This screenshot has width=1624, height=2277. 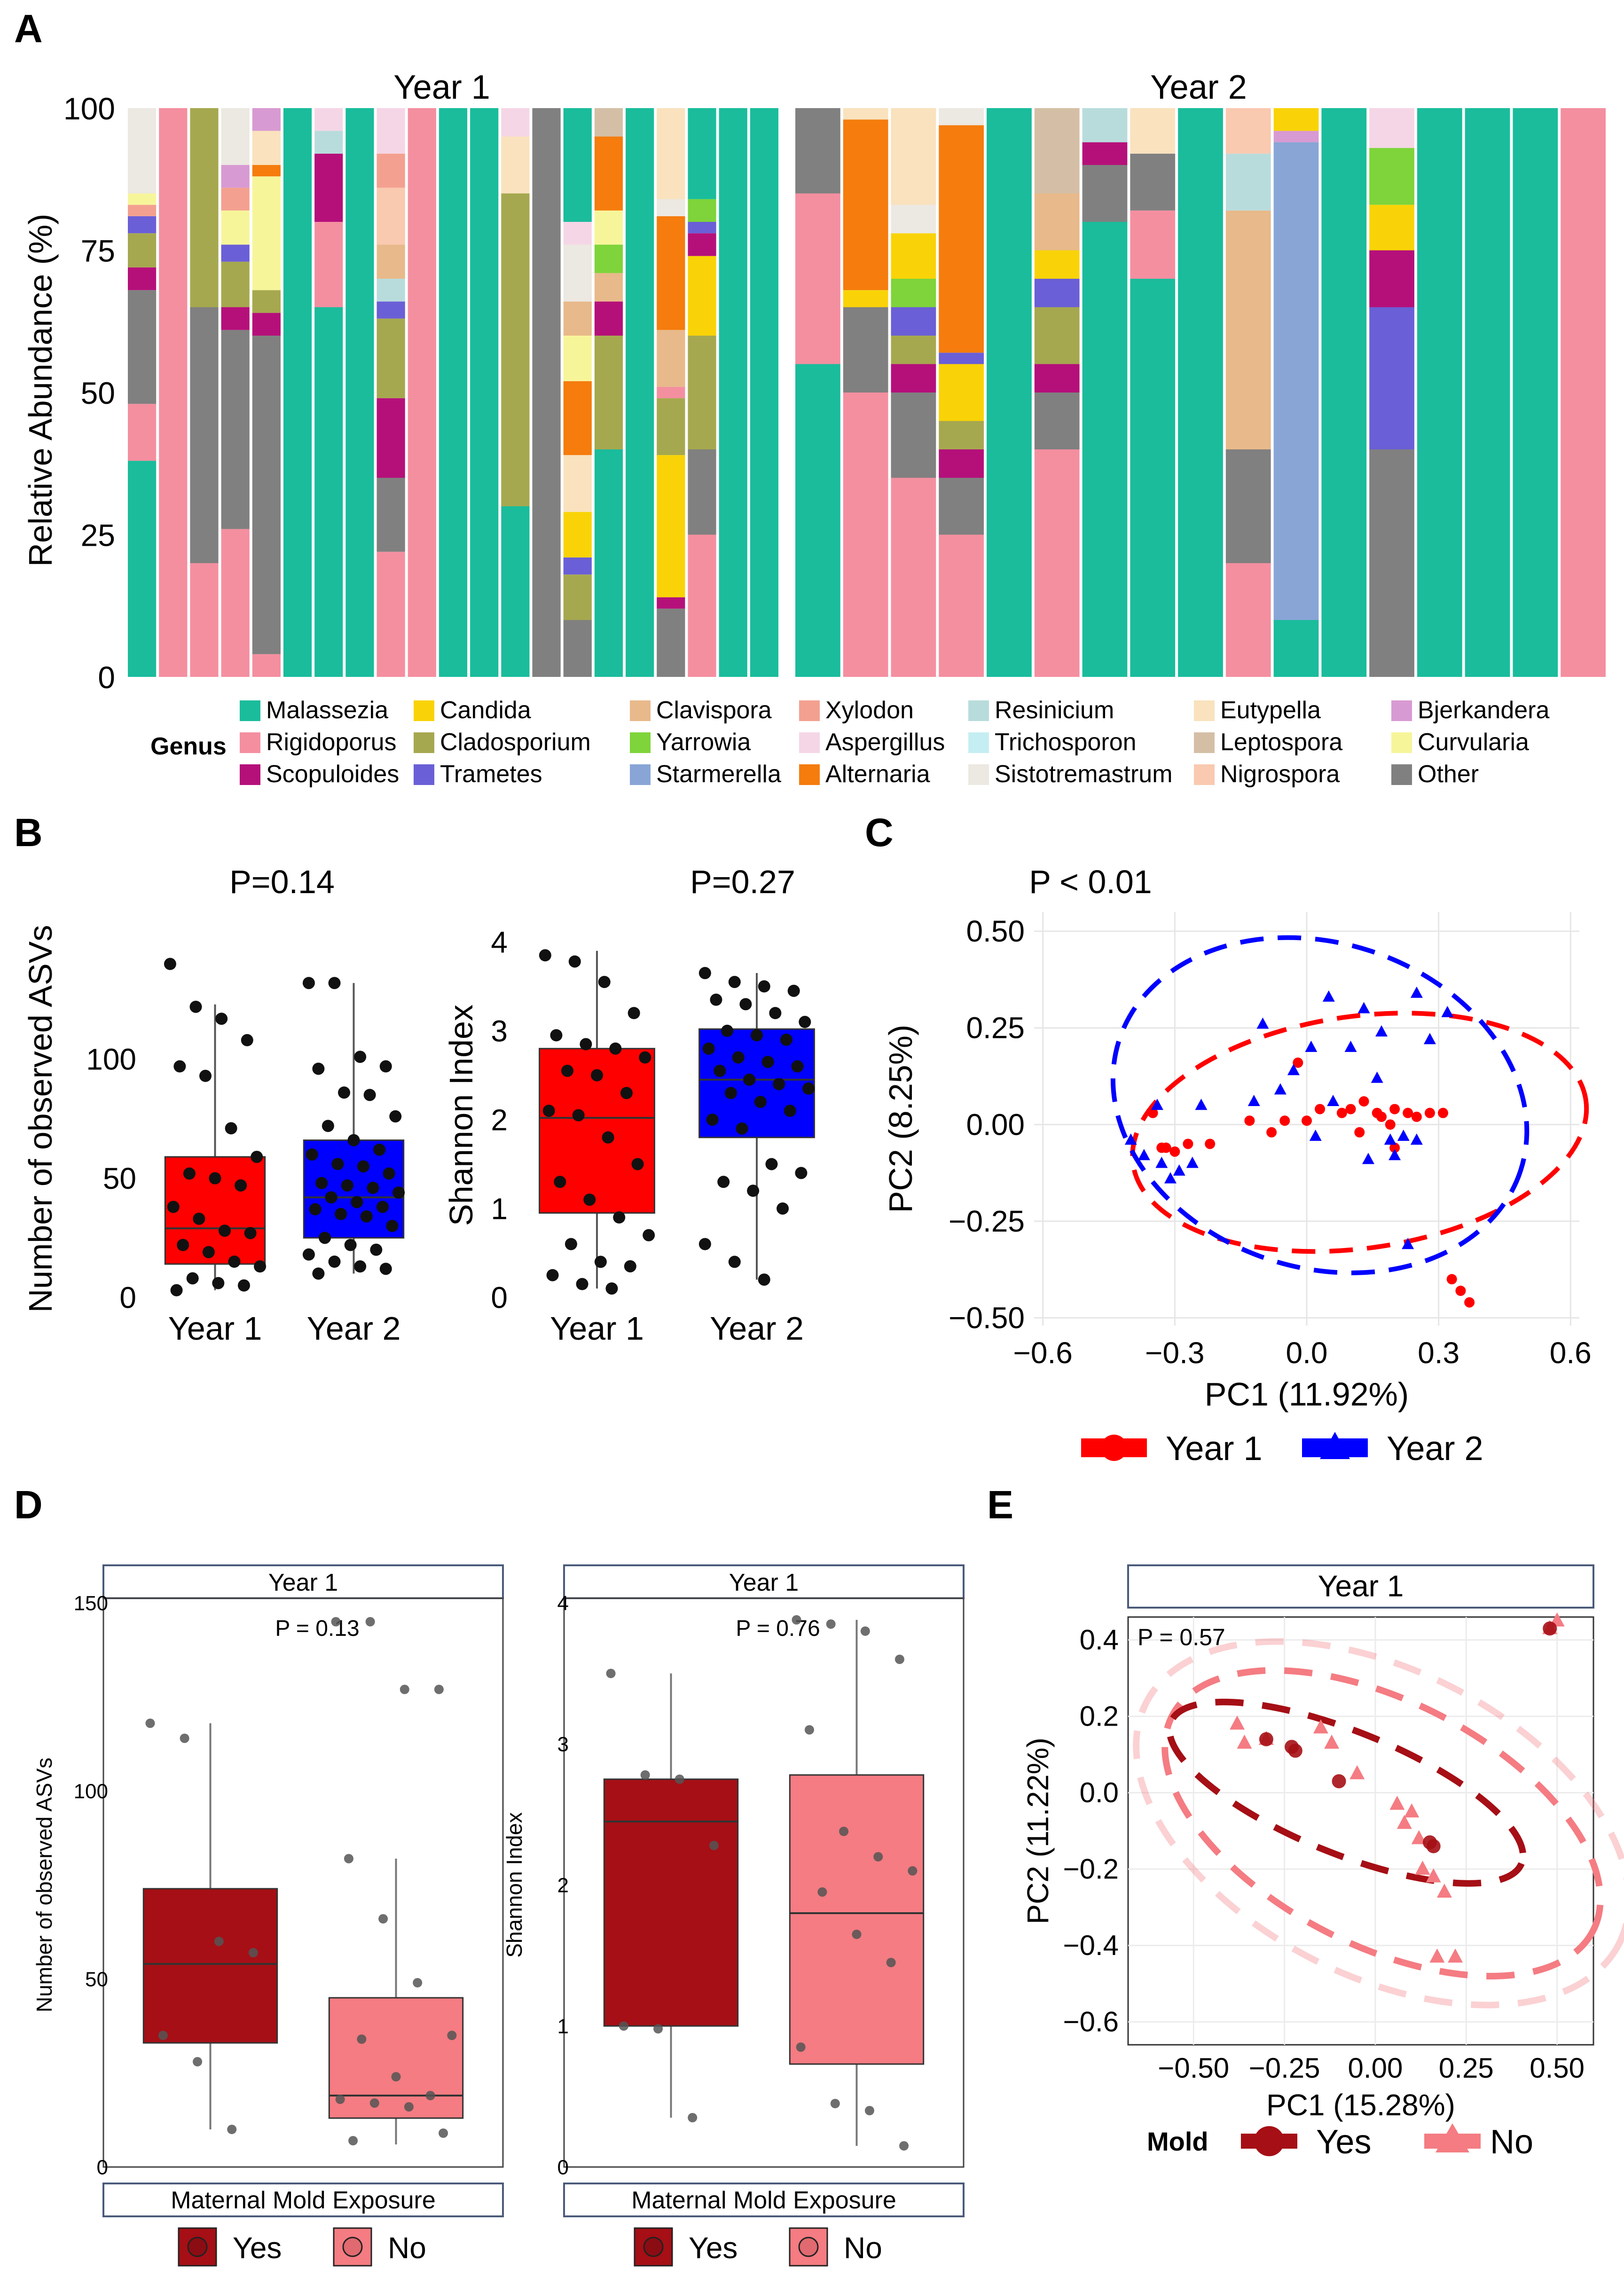 What do you see at coordinates (91, 1604) in the screenshot?
I see `ytick-label: 150` at bounding box center [91, 1604].